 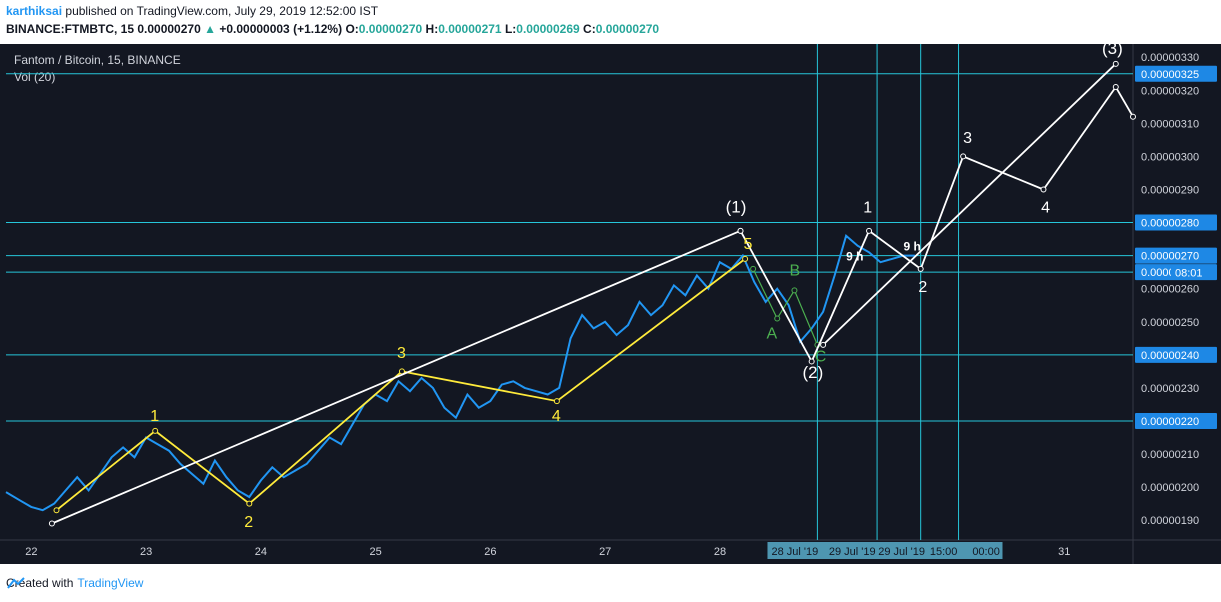 I want to click on green-abc-label: C, so click(x=821, y=356).